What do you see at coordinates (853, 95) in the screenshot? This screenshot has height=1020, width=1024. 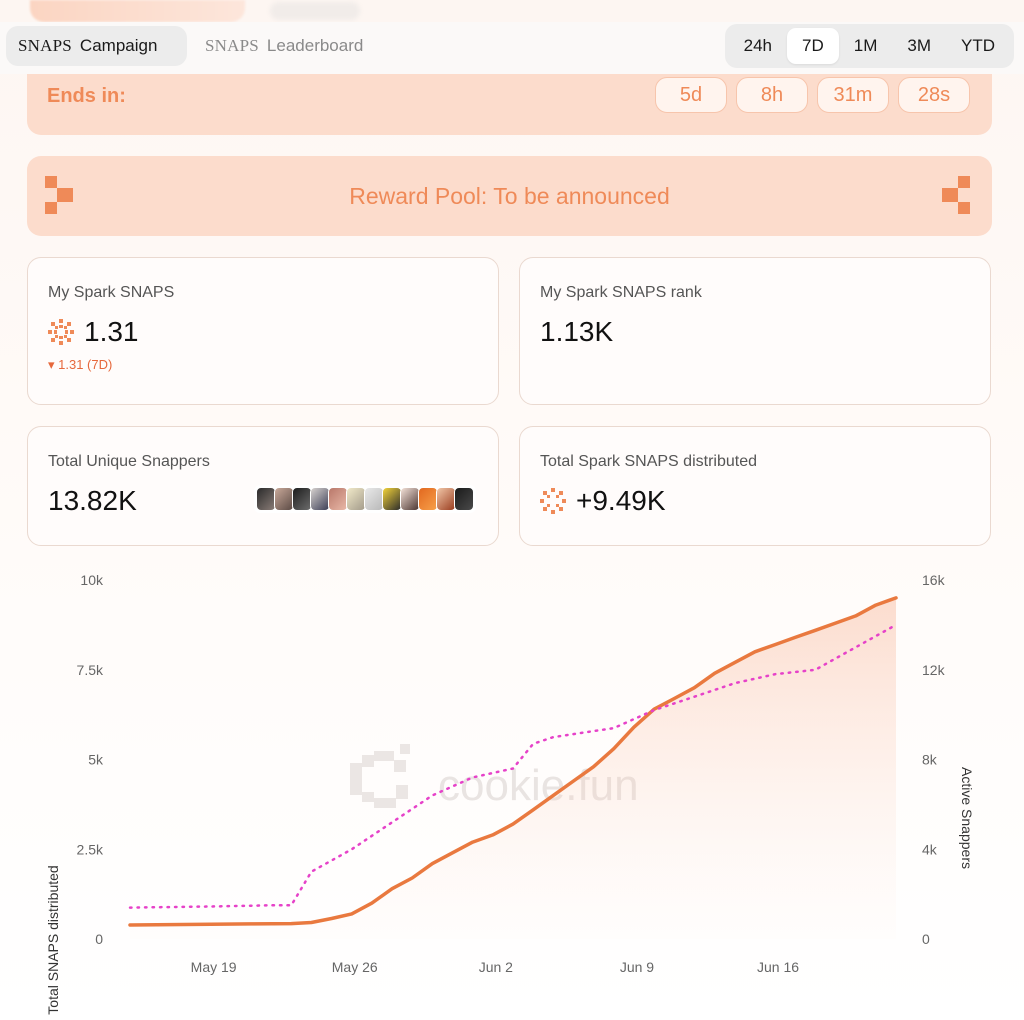 I see `countdown-minutes: 31m` at bounding box center [853, 95].